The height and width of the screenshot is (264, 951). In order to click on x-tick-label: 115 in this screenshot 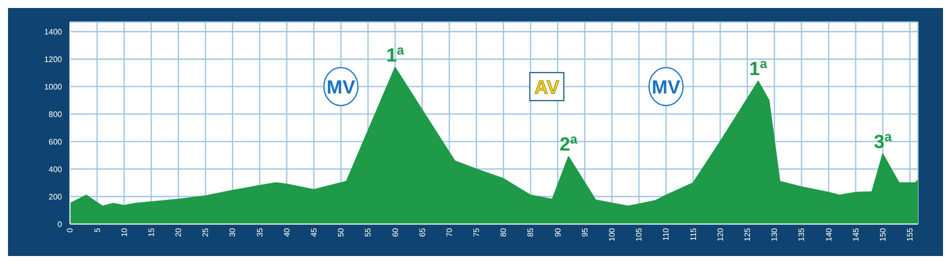, I will do `click(693, 234)`.